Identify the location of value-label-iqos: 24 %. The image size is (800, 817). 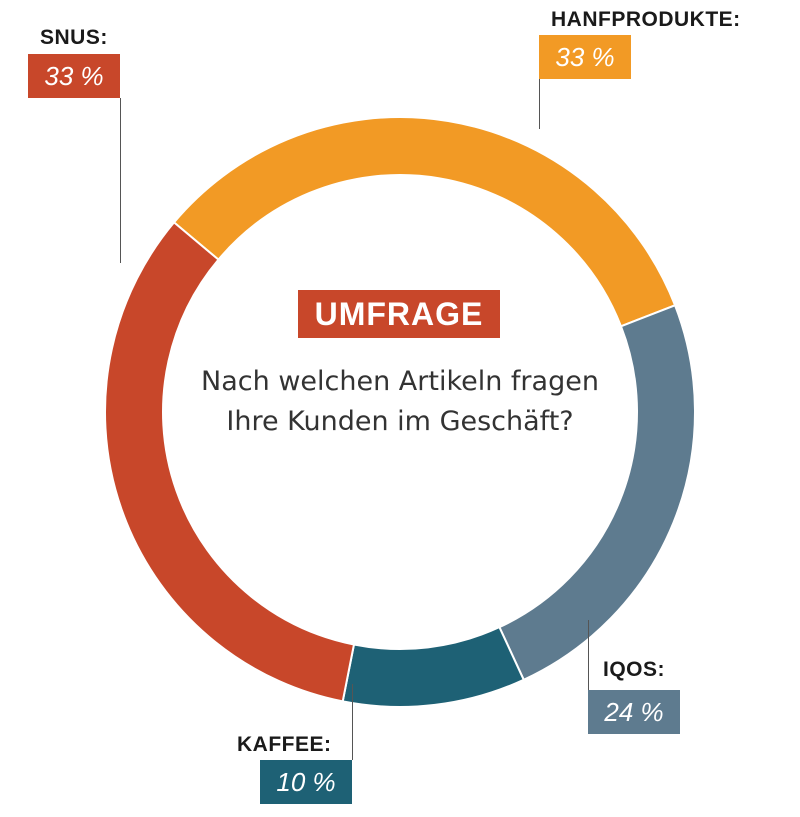
(634, 712).